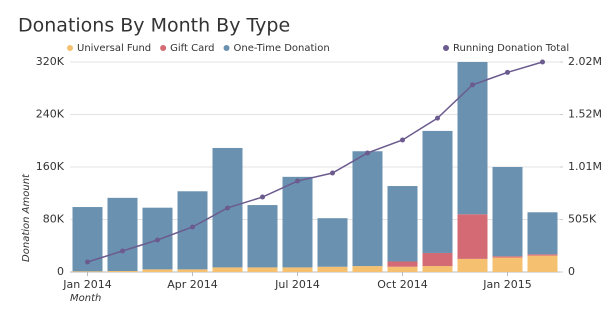  Describe the element at coordinates (297, 284) in the screenshot. I see `x-tick-label: Jul 2014` at that location.